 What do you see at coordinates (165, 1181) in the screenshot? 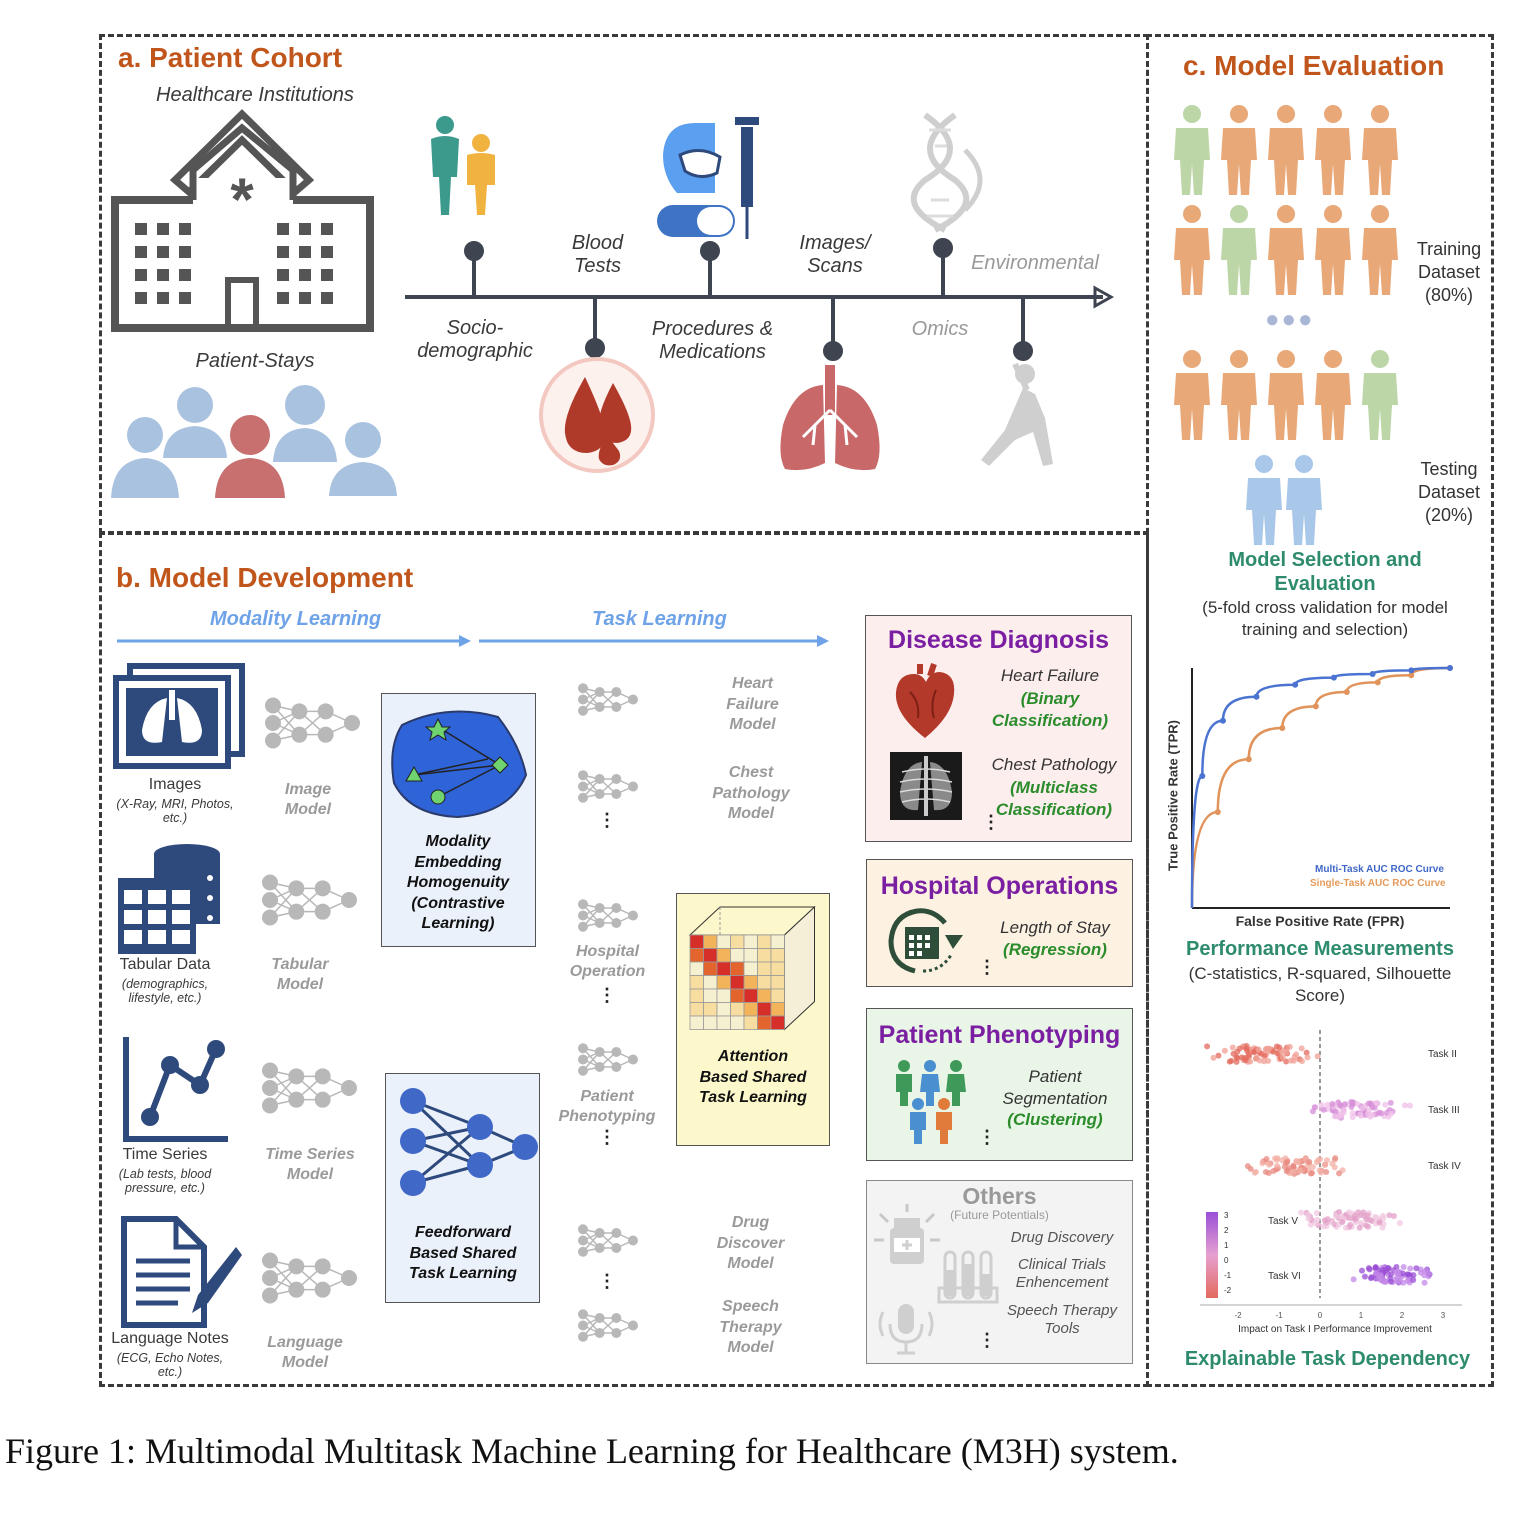
I see `input-timeseries-sub: (Lab tests, blood pressure, etc.)` at bounding box center [165, 1181].